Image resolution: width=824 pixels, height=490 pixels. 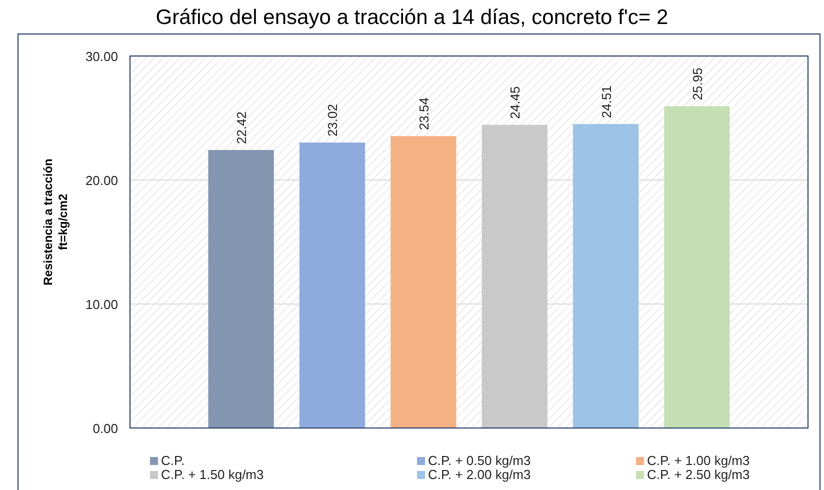 I want to click on y-tick-label: 10.00, so click(x=101, y=304).